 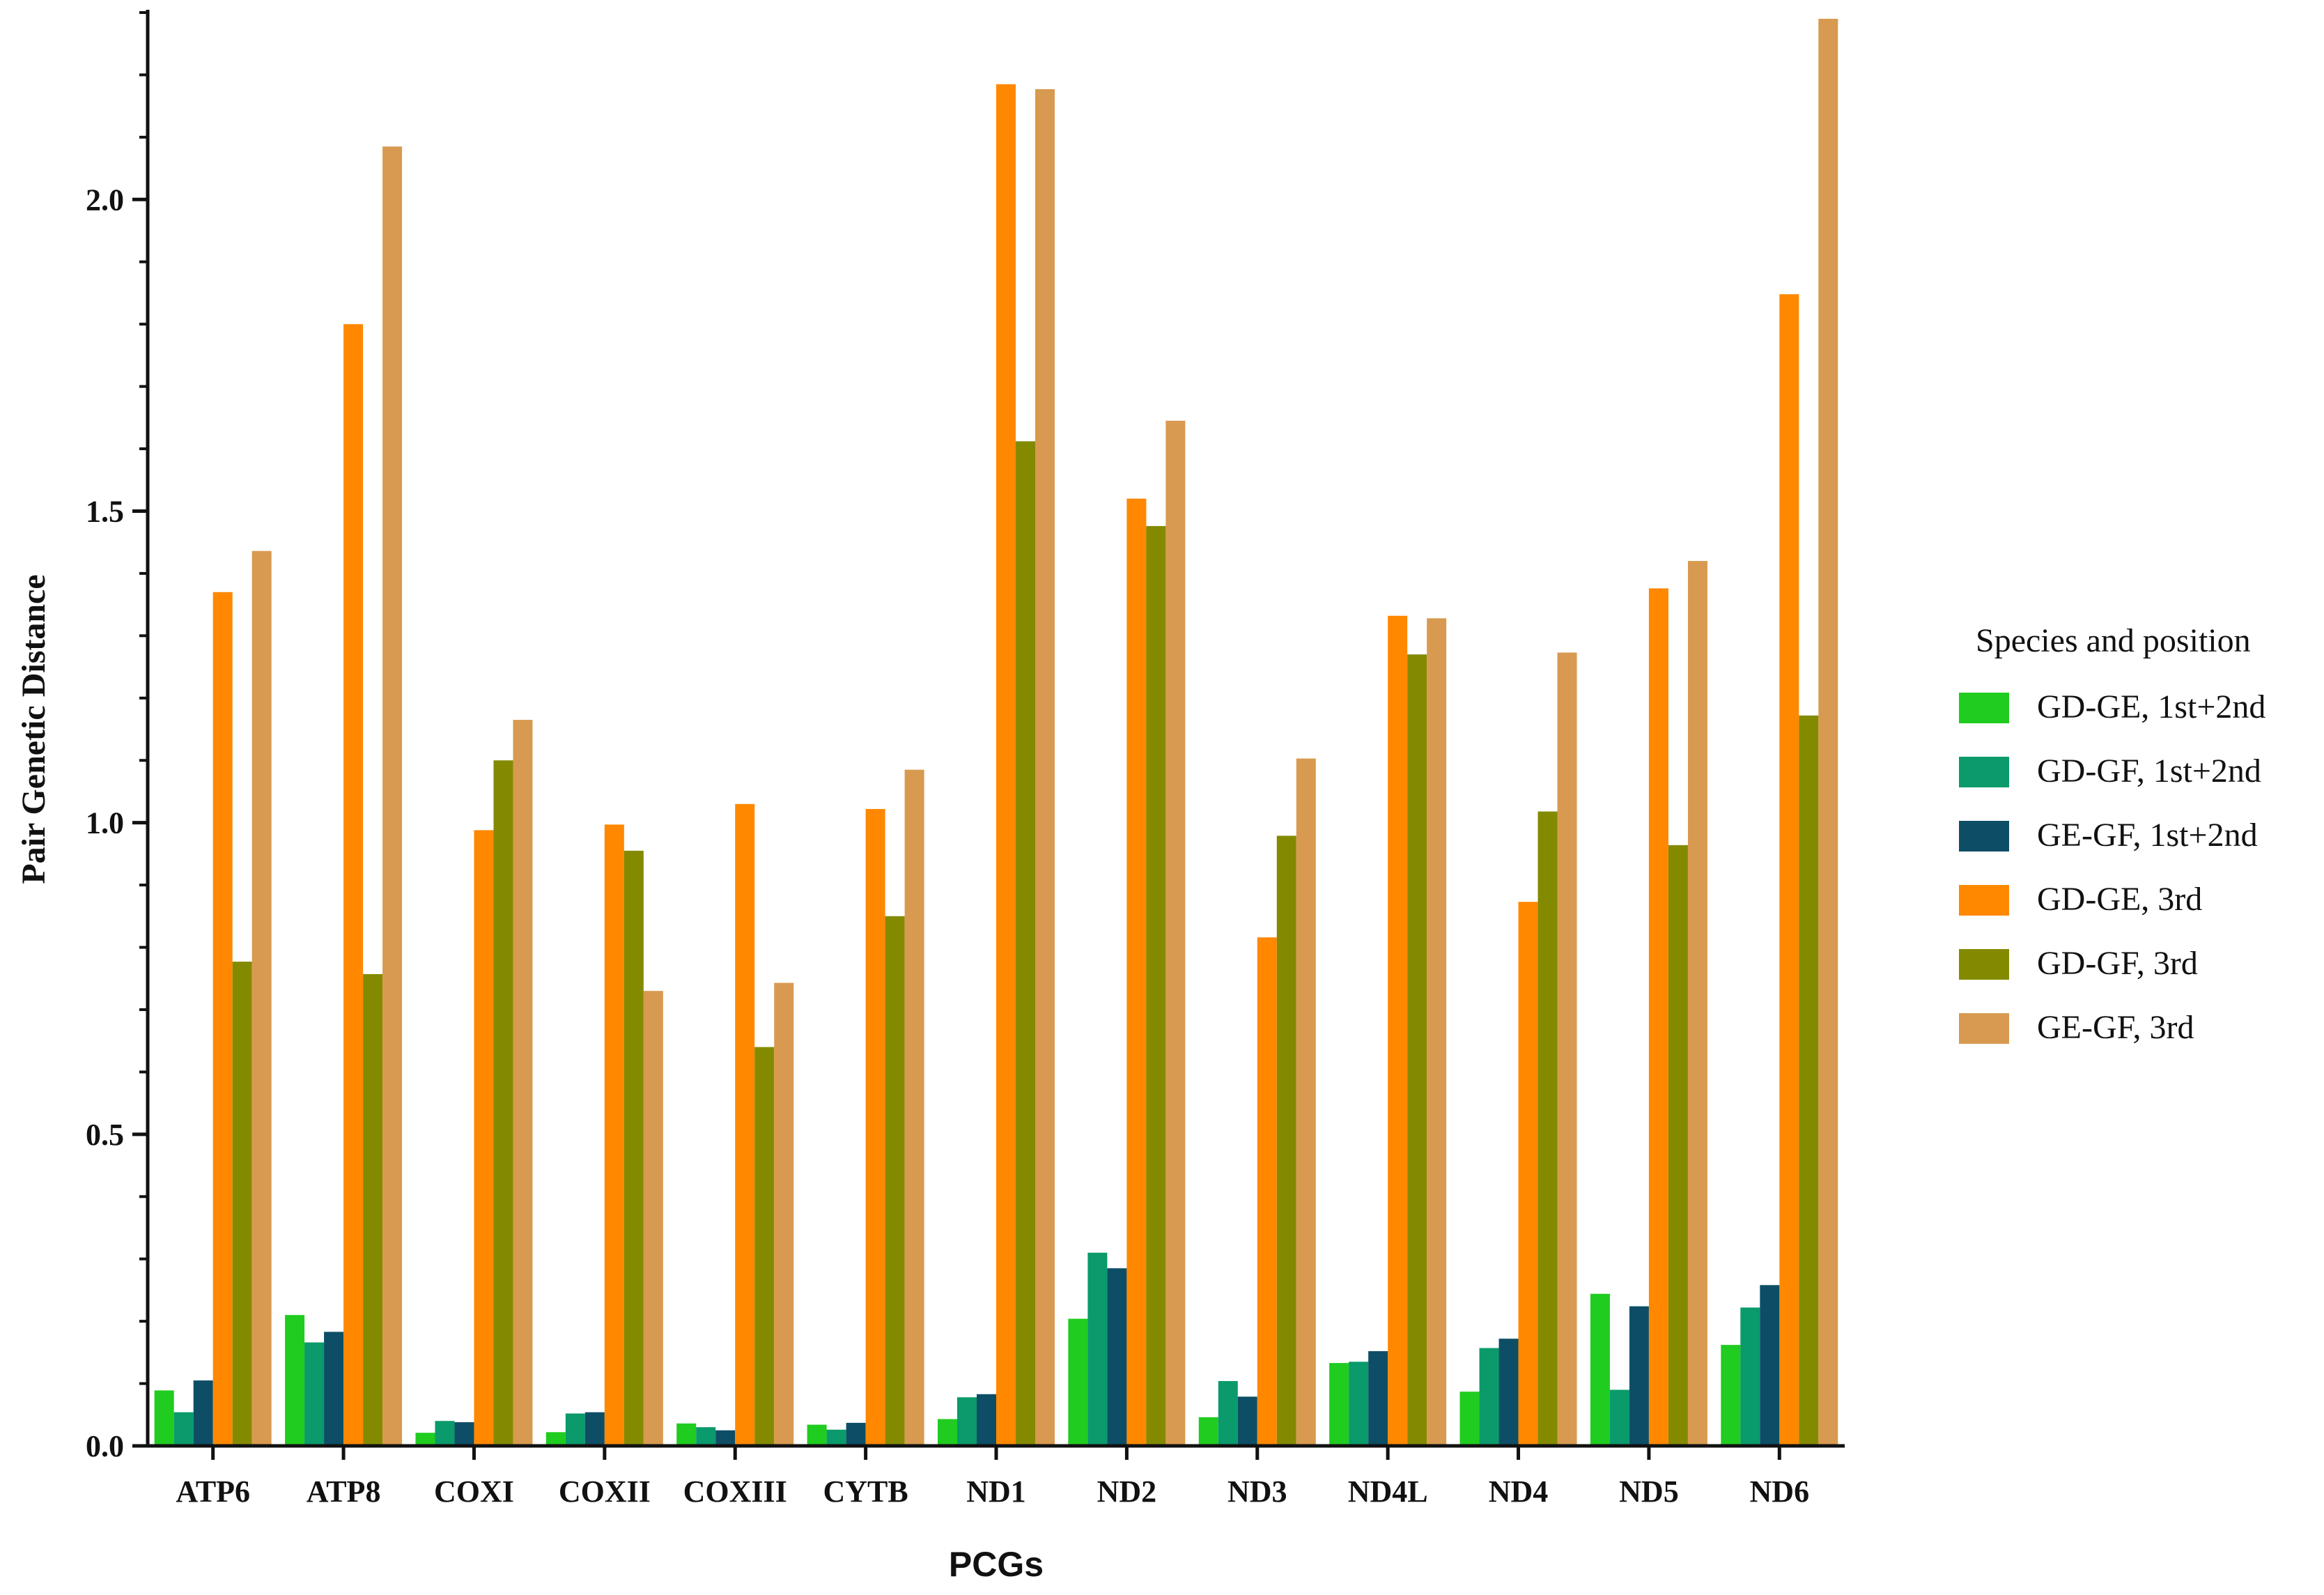 I want to click on legend-entry-label: GD-GF, 3rd, so click(x=2117, y=963).